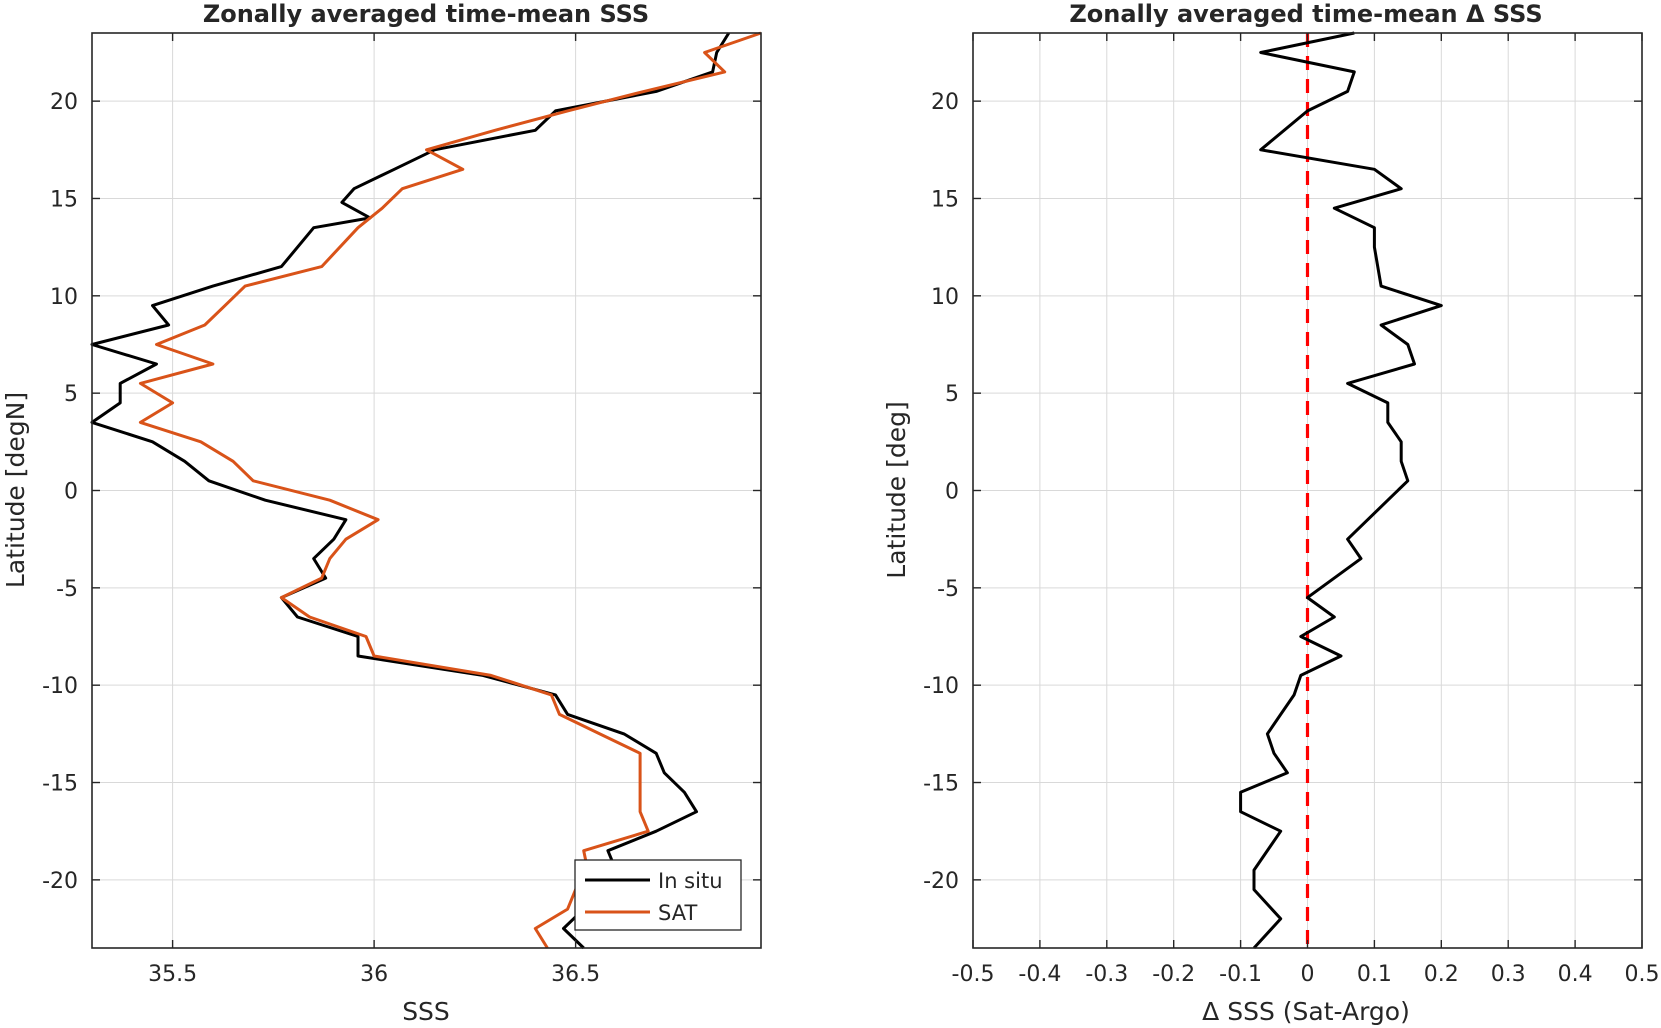  What do you see at coordinates (426, 1011) in the screenshot?
I see `x-axis-label: SSS` at bounding box center [426, 1011].